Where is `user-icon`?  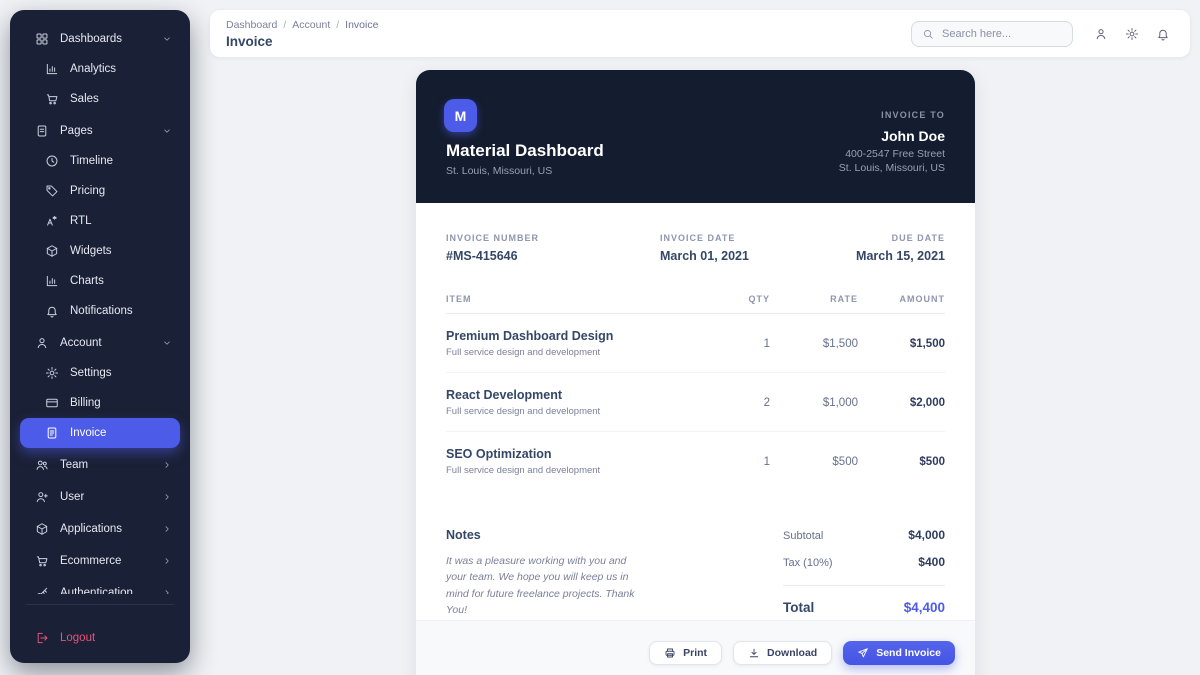
user-icon is located at coordinates (1101, 34).